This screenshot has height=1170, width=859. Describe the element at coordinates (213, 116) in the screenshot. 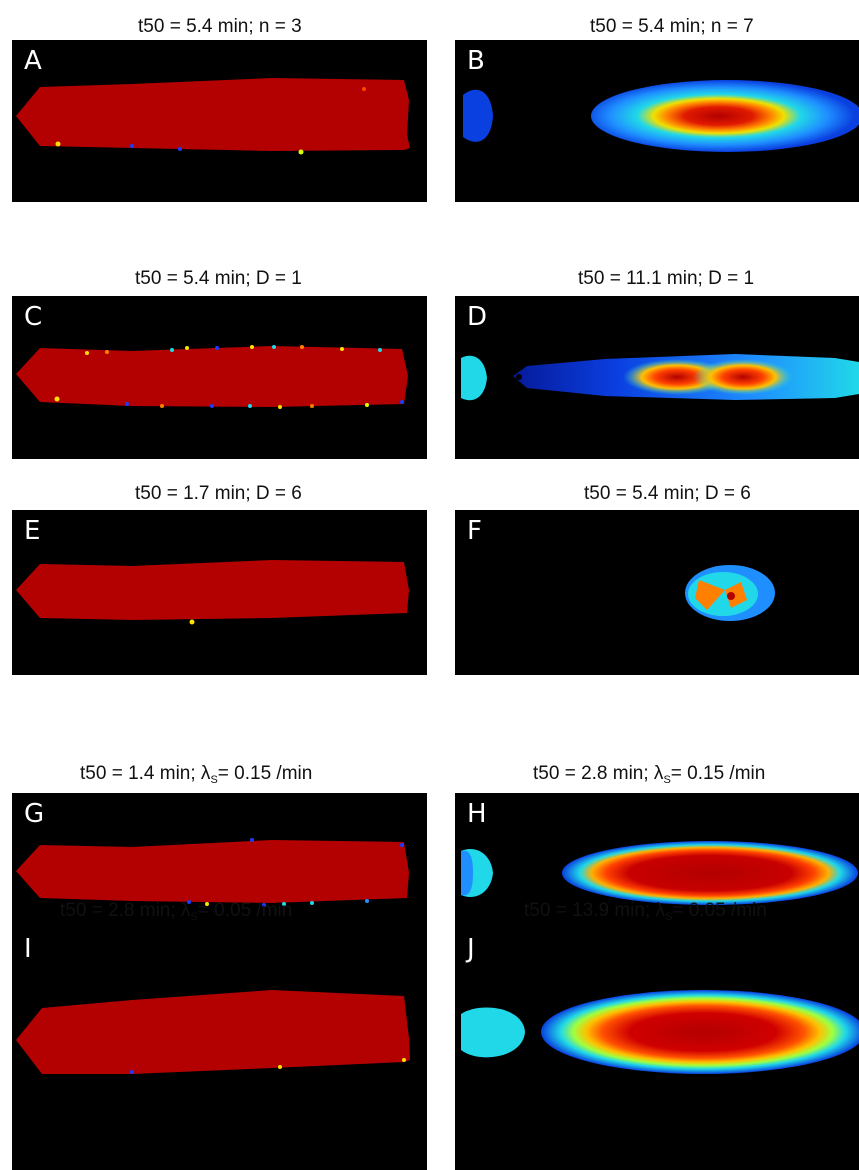

I see `panel-a-graphic` at that location.